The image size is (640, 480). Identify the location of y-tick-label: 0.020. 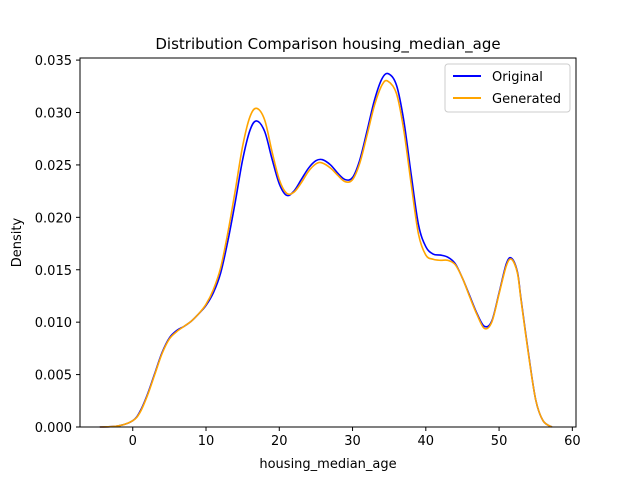
(53, 218).